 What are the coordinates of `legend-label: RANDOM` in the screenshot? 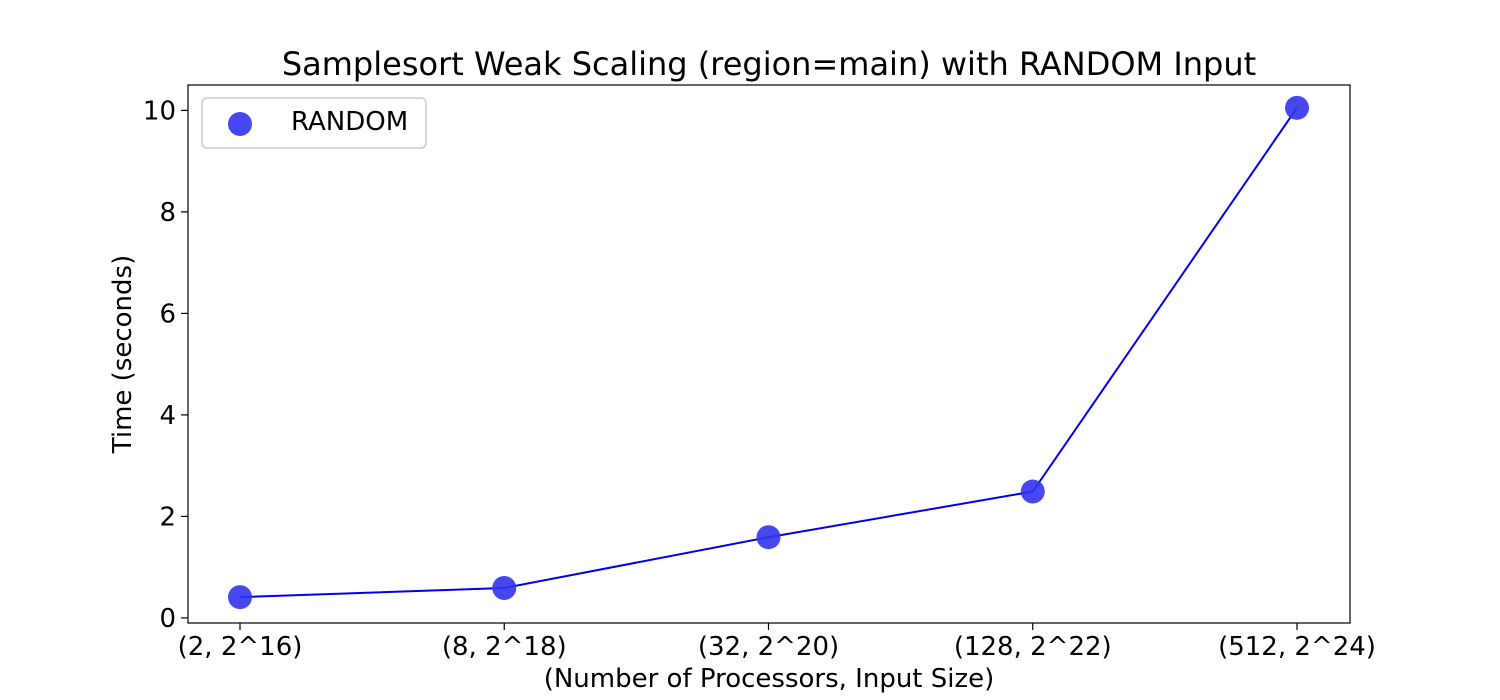 It's located at (349, 122).